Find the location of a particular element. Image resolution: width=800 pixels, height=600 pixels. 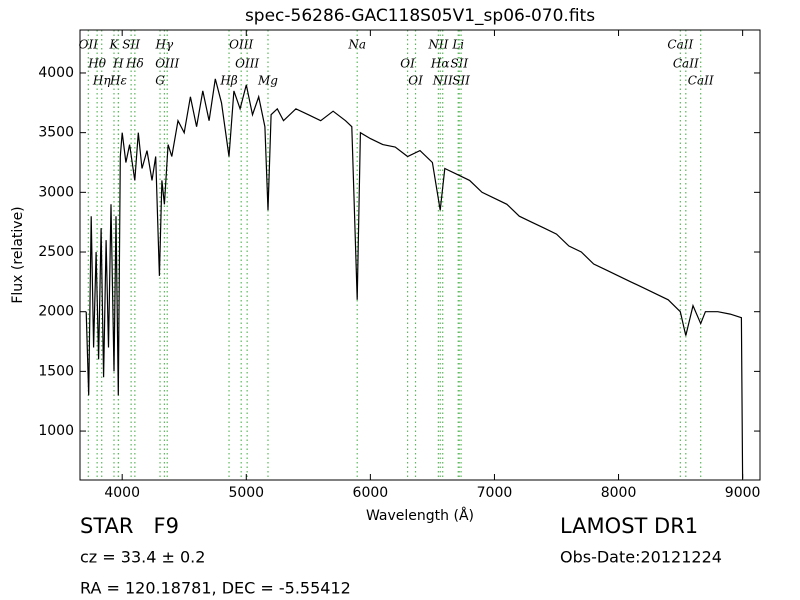

coords-text: RA = 120.18781, DEC = -5.55412 is located at coordinates (215, 588).